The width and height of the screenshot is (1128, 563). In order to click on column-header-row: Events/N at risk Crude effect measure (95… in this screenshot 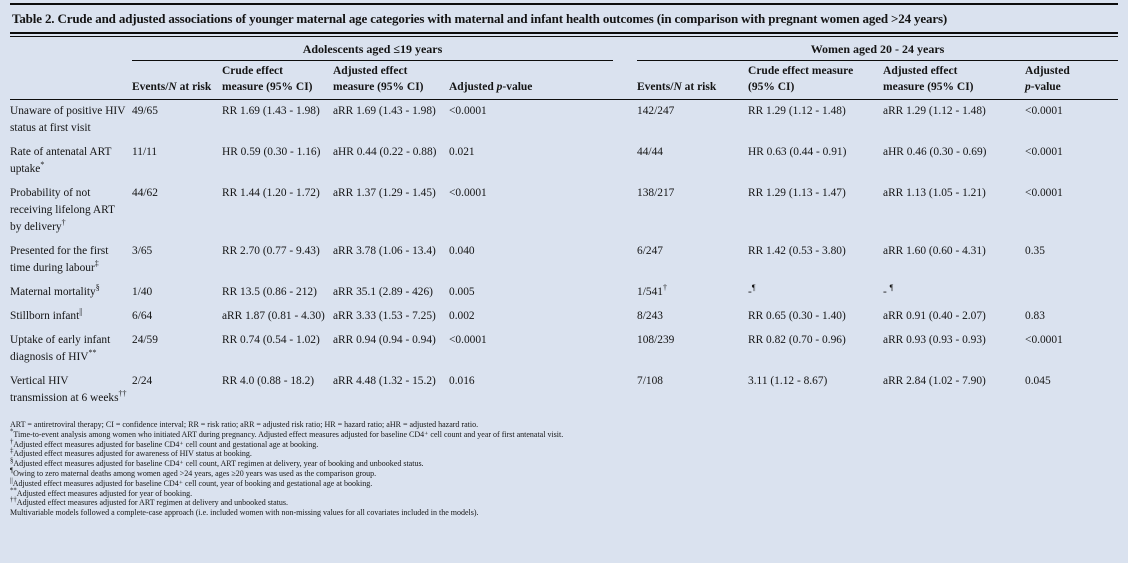, I will do `click(564, 80)`.